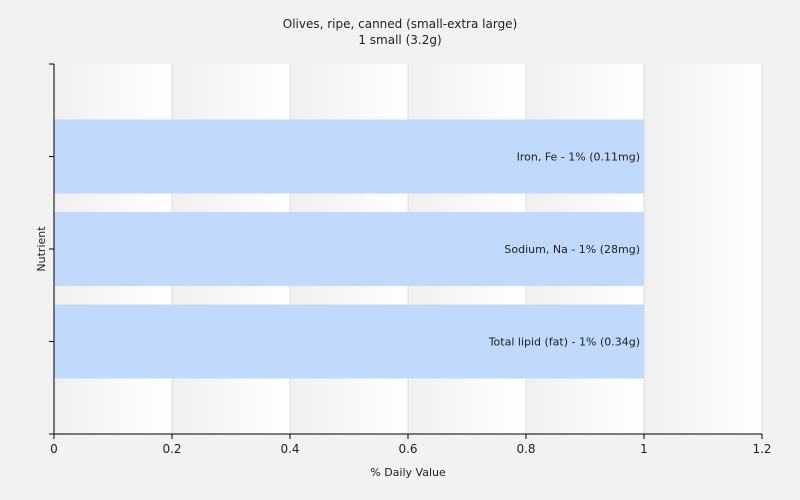 Image resolution: width=800 pixels, height=500 pixels. Describe the element at coordinates (703, 249) in the screenshot. I see `plot-band` at that location.